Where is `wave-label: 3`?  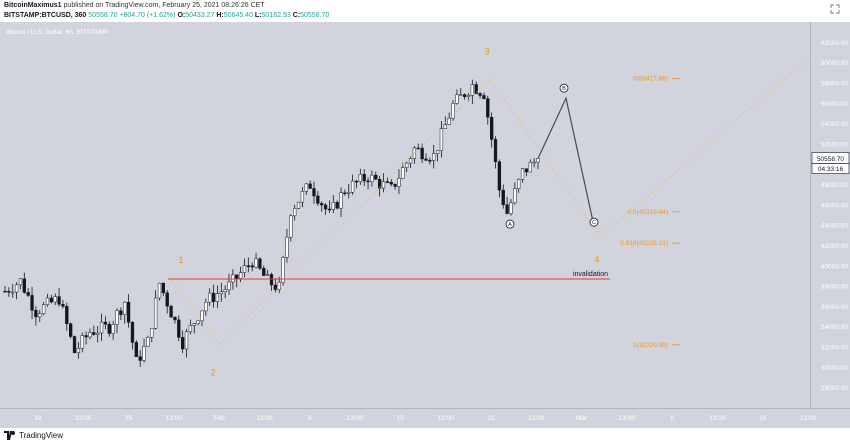
wave-label: 3 is located at coordinates (486, 52).